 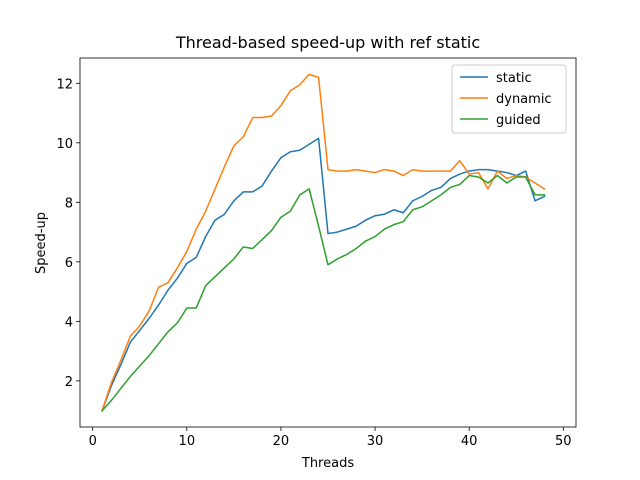 What do you see at coordinates (69, 203) in the screenshot?
I see `y-tick-label: 8` at bounding box center [69, 203].